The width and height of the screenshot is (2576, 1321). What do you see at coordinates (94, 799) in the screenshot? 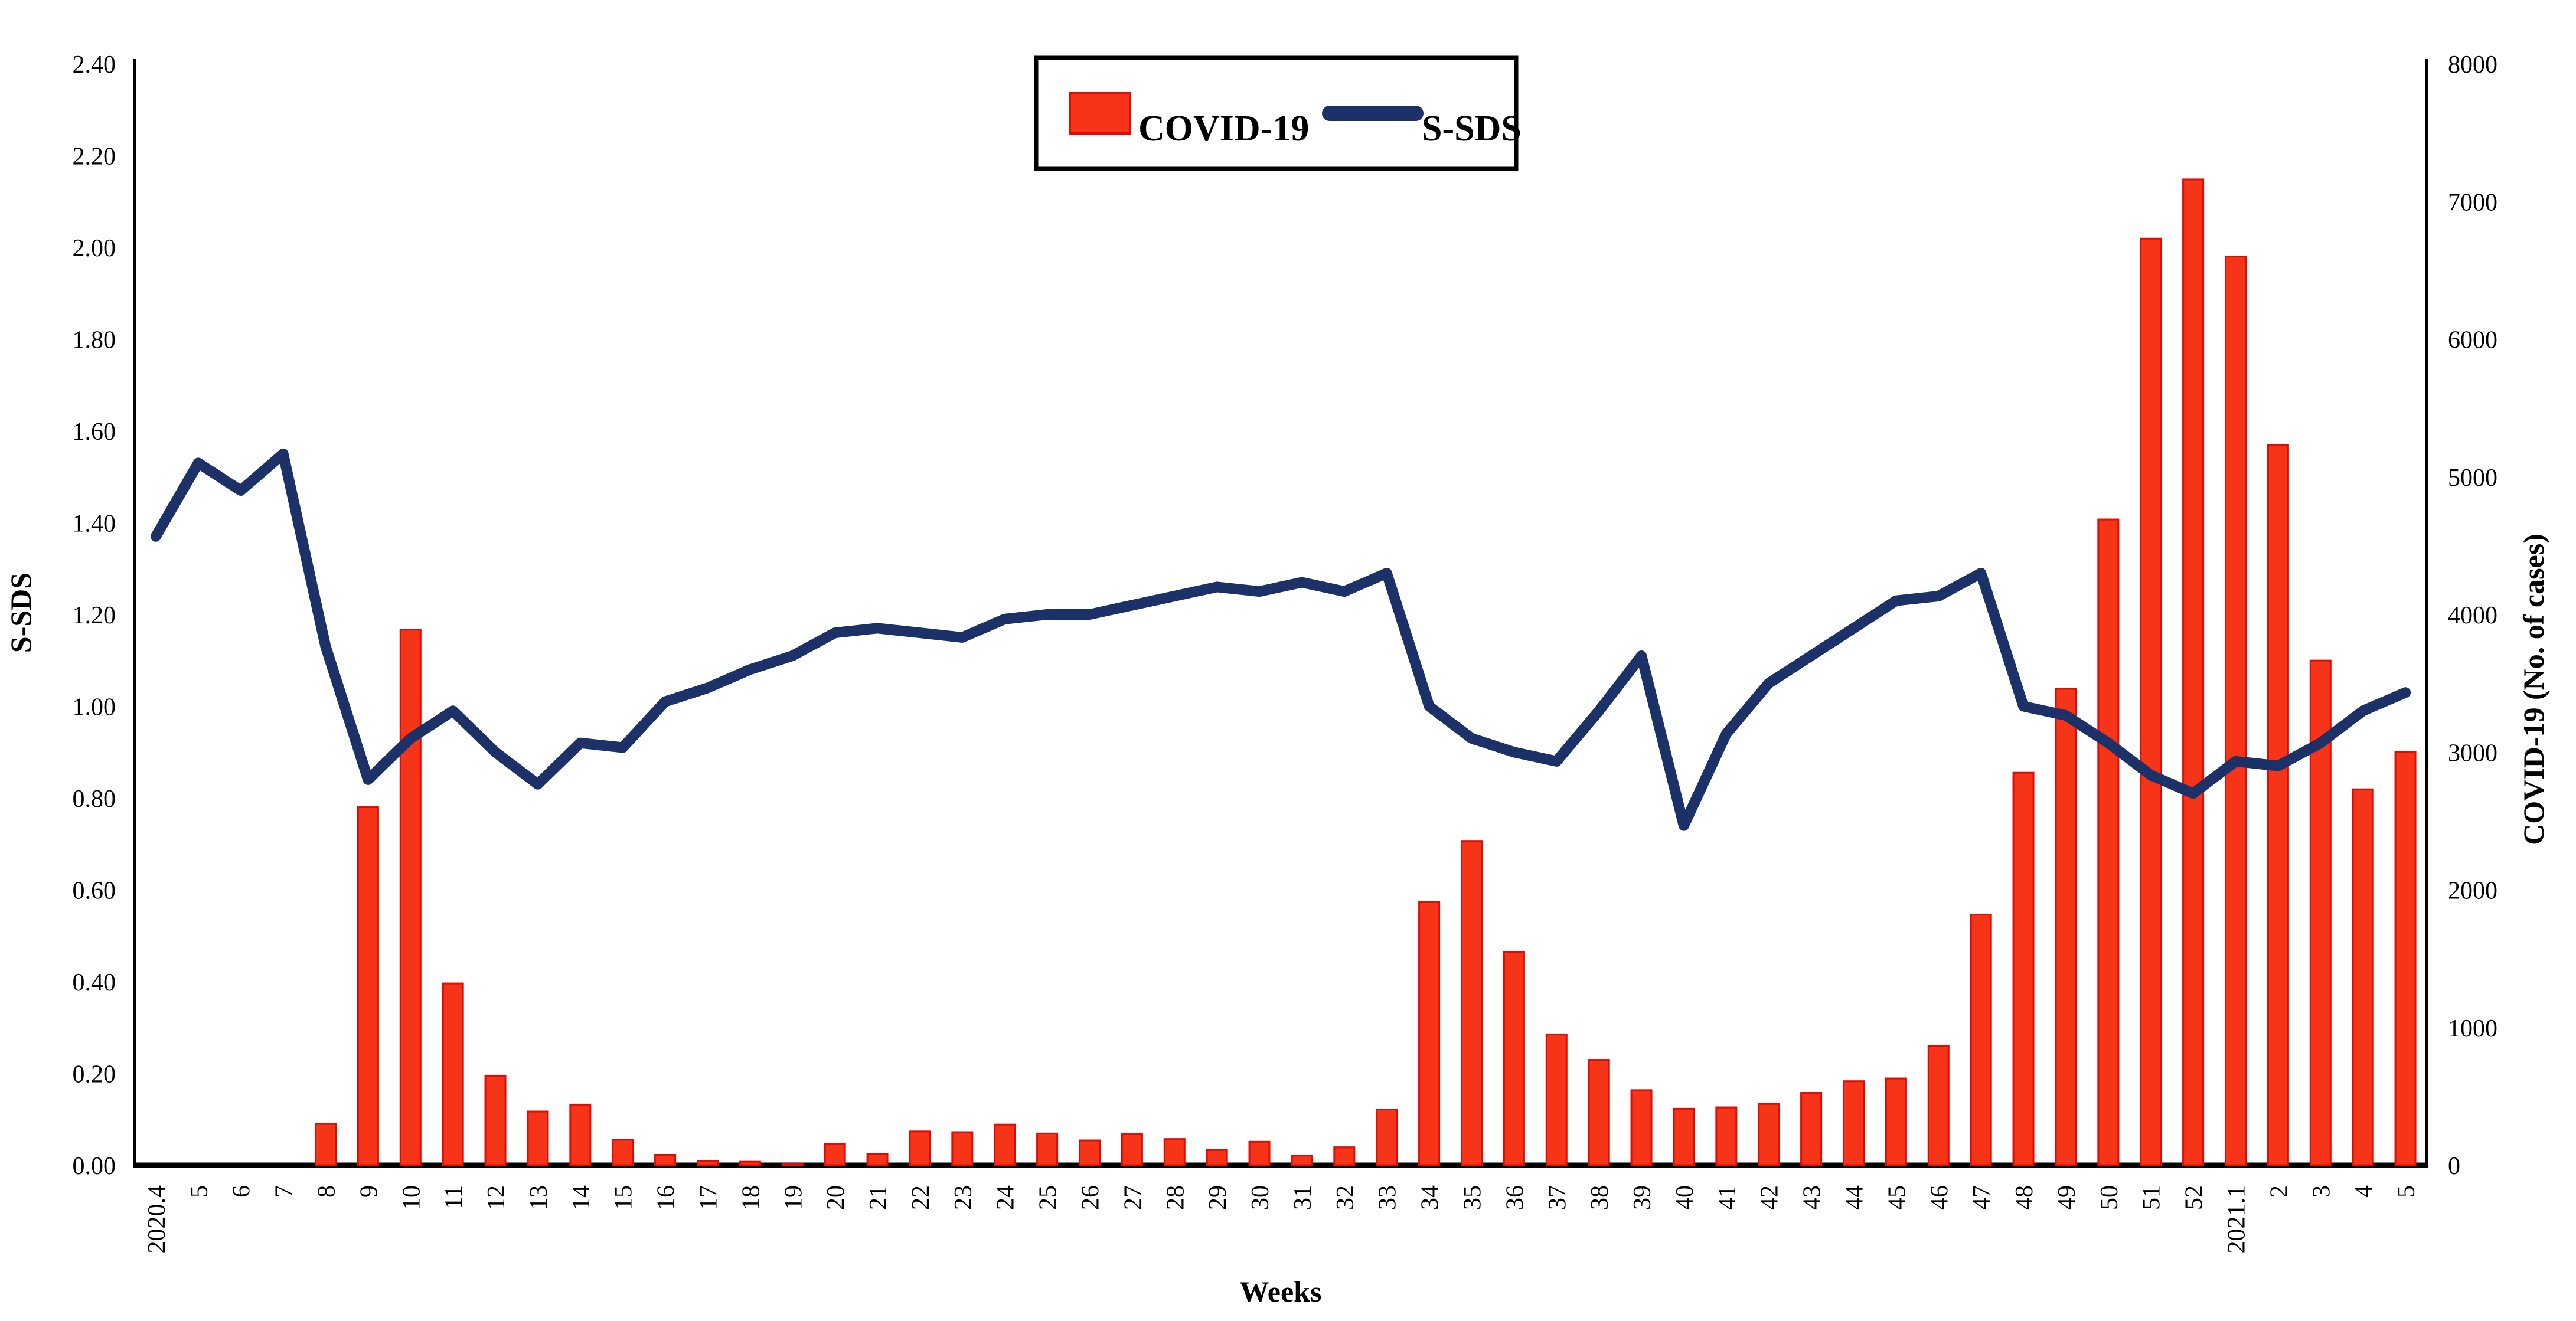
I see `left-tick-label: 0.80` at bounding box center [94, 799].